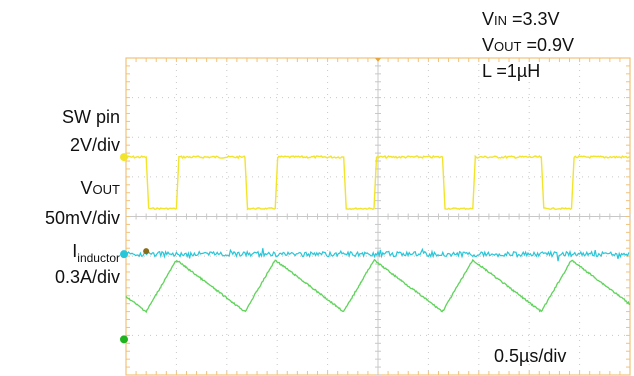 The width and height of the screenshot is (634, 376). What do you see at coordinates (548, 45) in the screenshot?
I see `vout-annotation-value: =0.9V` at bounding box center [548, 45].